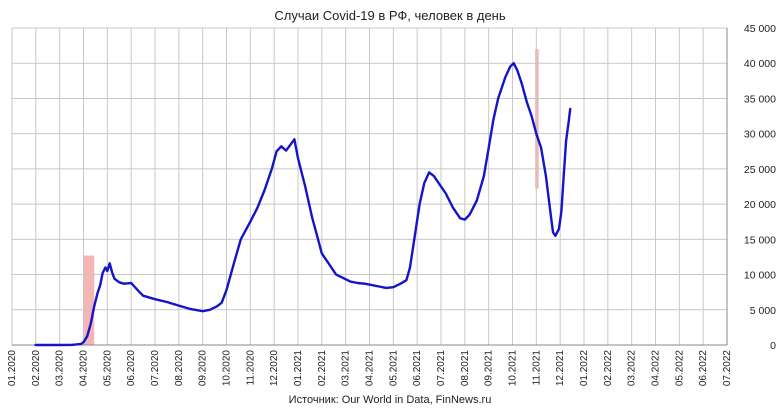 The height and width of the screenshot is (409, 780). I want to click on y-tick-label: 10 000, so click(760, 276).